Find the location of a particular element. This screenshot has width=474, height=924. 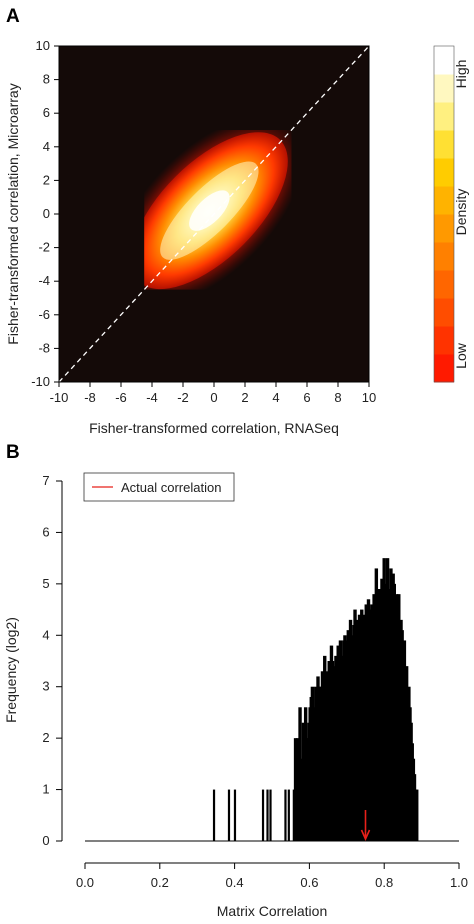

actual-correlation-arrow is located at coordinates (365, 825).